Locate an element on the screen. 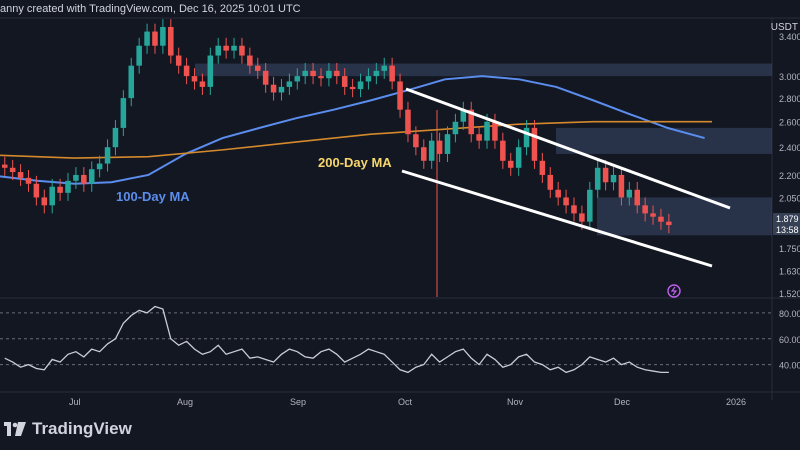 This screenshot has height=450, width=800. countdown-label: 13:58 is located at coordinates (787, 230).